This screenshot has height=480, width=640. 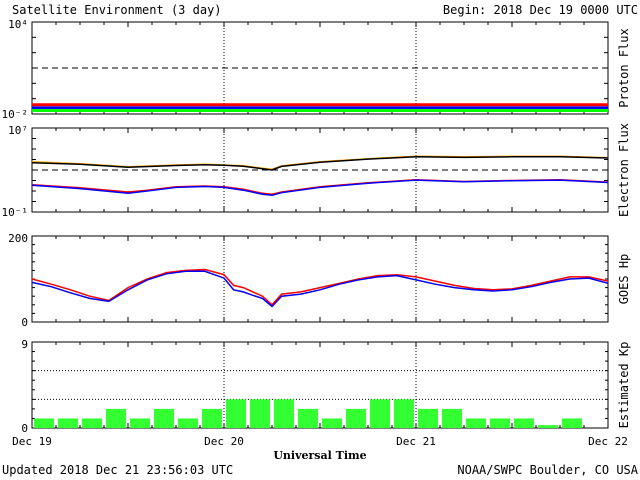 I want to click on x-tick-label: Dec 19, so click(x=32, y=441).